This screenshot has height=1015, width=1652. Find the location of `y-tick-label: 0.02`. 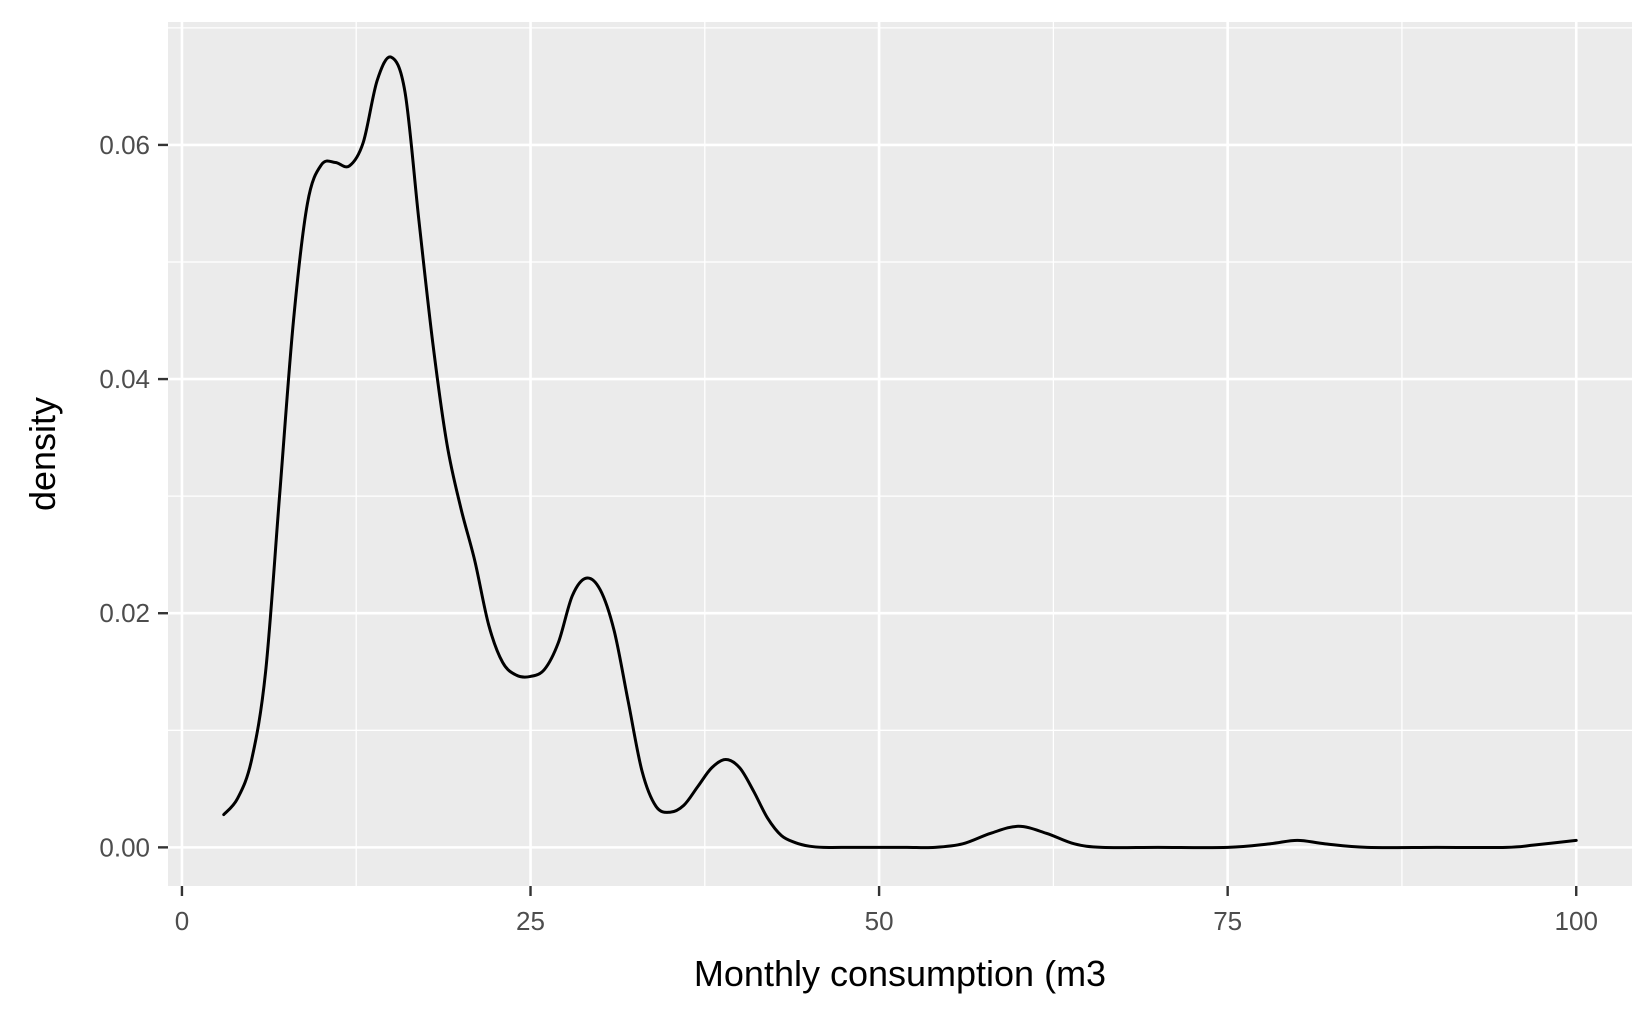

y-tick-label: 0.02 is located at coordinates (124, 613).